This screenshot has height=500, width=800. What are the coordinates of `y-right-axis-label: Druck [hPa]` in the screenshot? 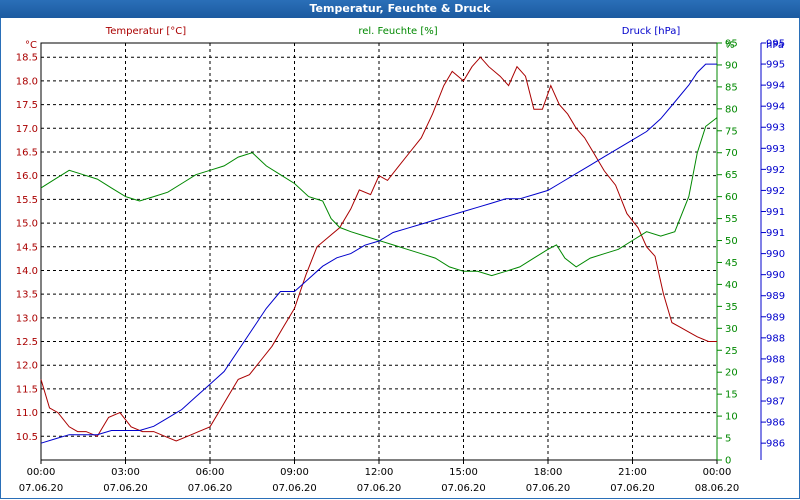 It's located at (651, 31).